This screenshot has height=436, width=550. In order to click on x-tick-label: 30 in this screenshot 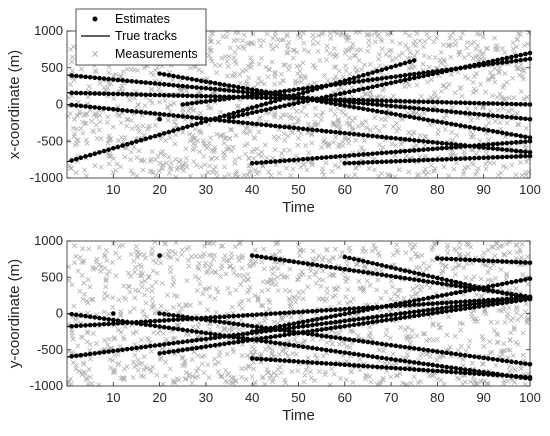, I will do `click(206, 189)`.